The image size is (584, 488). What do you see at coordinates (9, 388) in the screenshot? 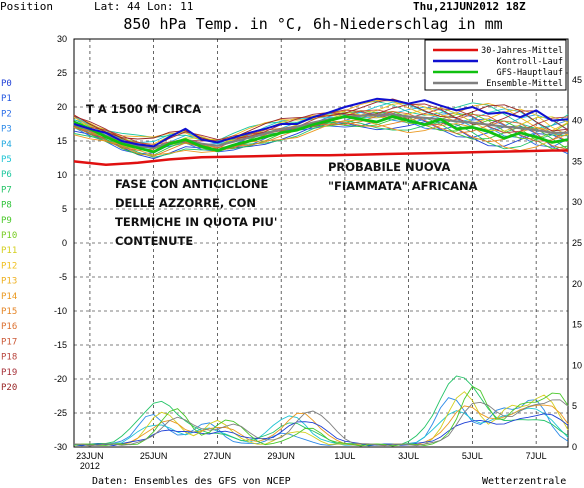
I see `member-label-p20: P20` at bounding box center [9, 388].